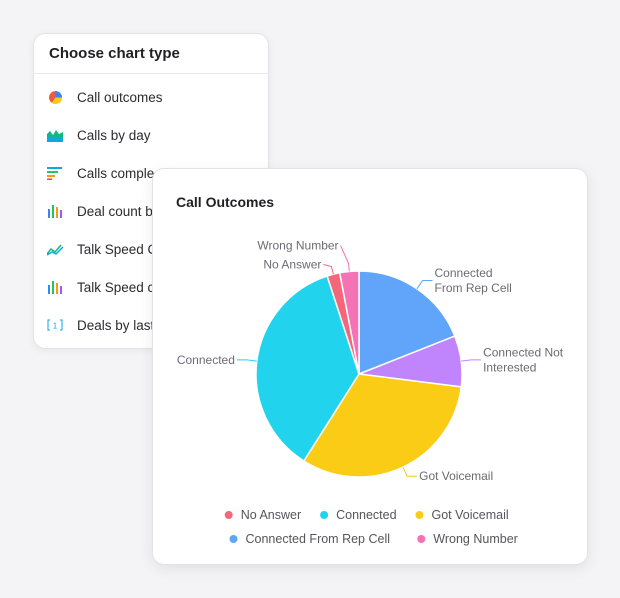 Image resolution: width=620 pixels, height=598 pixels. I want to click on chart-type-label: Calls comple, so click(116, 173).